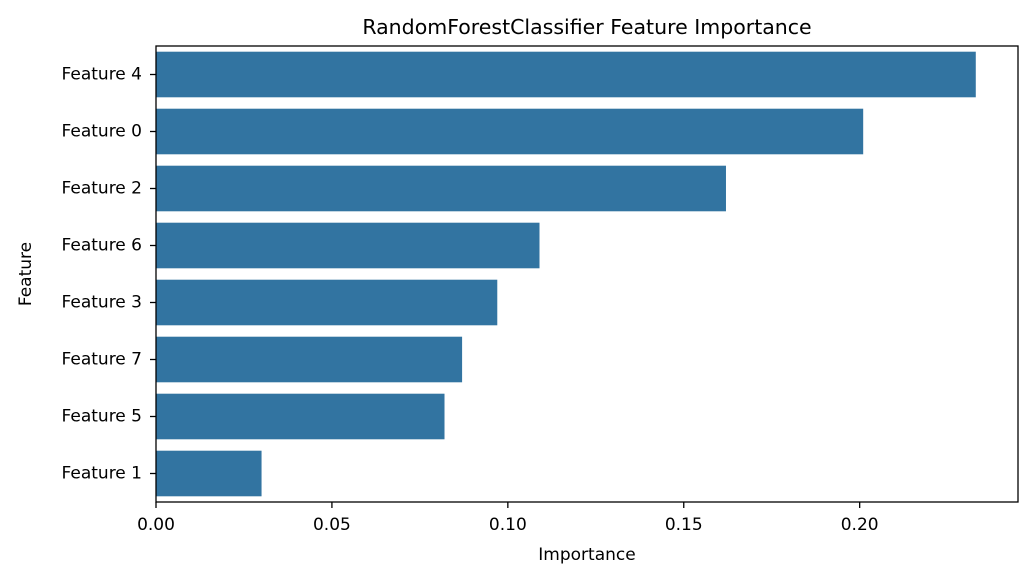 This screenshot has height=581, width=1033. I want to click on x-tick-label: 0.10, so click(508, 525).